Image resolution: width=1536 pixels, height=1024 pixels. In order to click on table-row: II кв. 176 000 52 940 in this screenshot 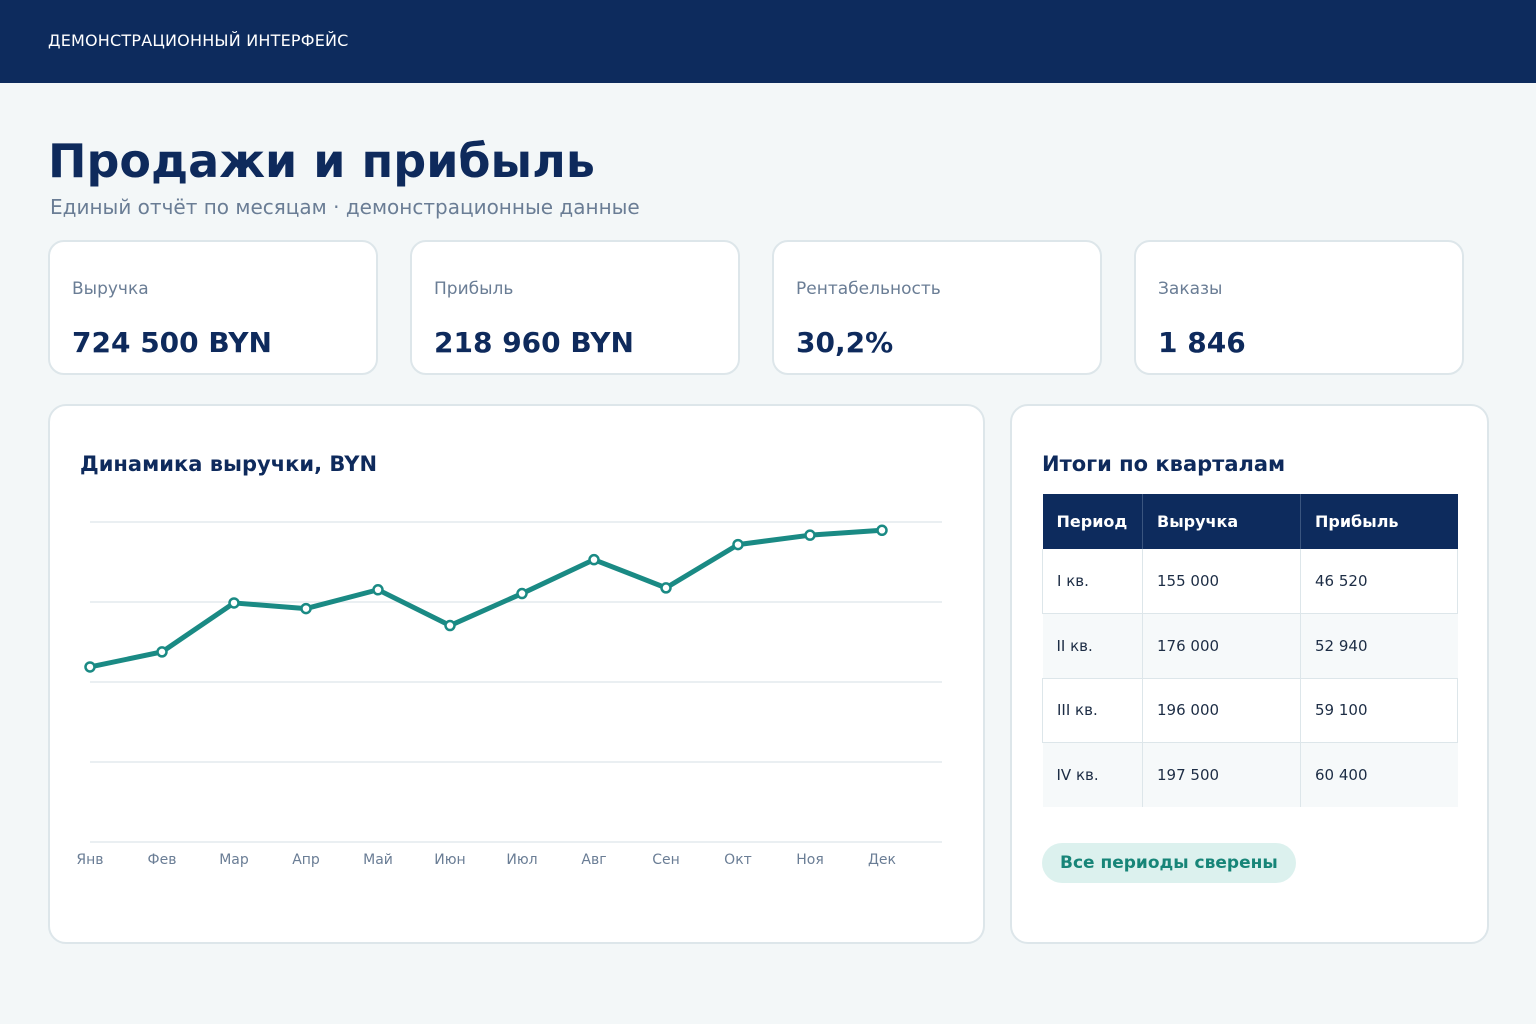, I will do `click(1250, 646)`.